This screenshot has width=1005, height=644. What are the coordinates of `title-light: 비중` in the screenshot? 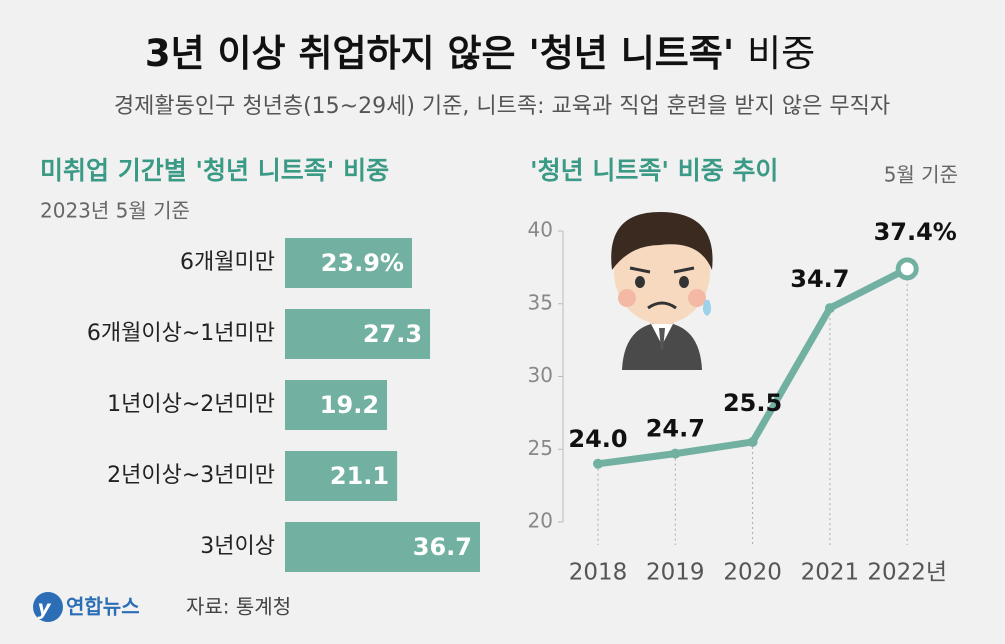 It's located at (781, 53).